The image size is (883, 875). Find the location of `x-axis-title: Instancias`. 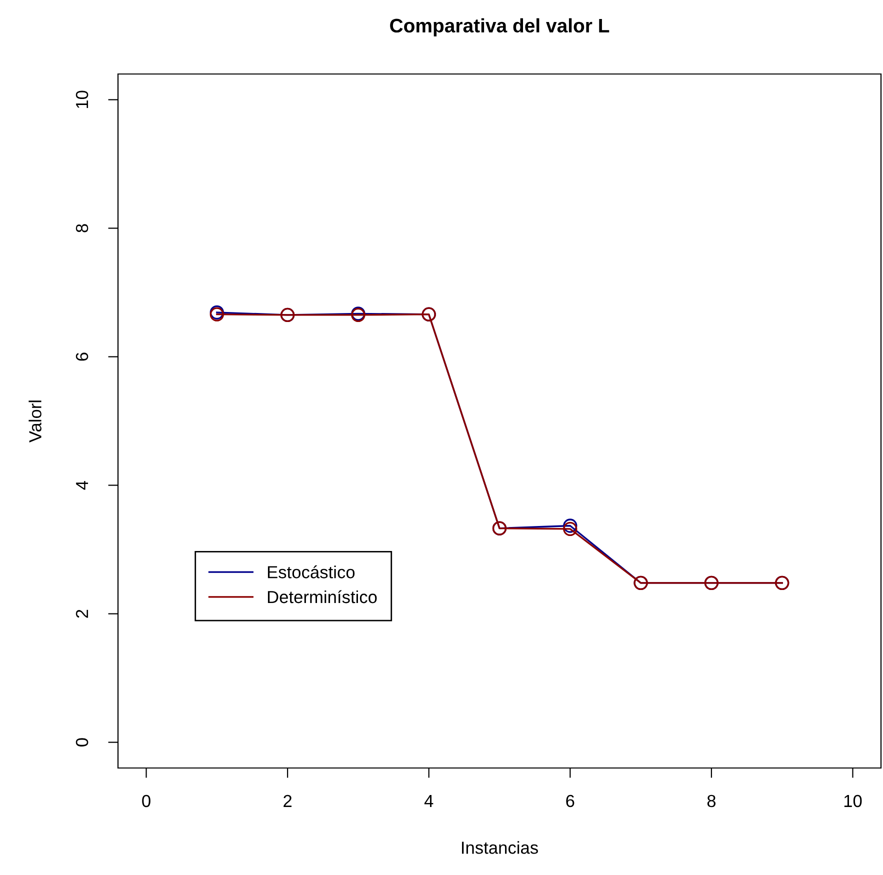

x-axis-title: Instancias is located at coordinates (500, 847).